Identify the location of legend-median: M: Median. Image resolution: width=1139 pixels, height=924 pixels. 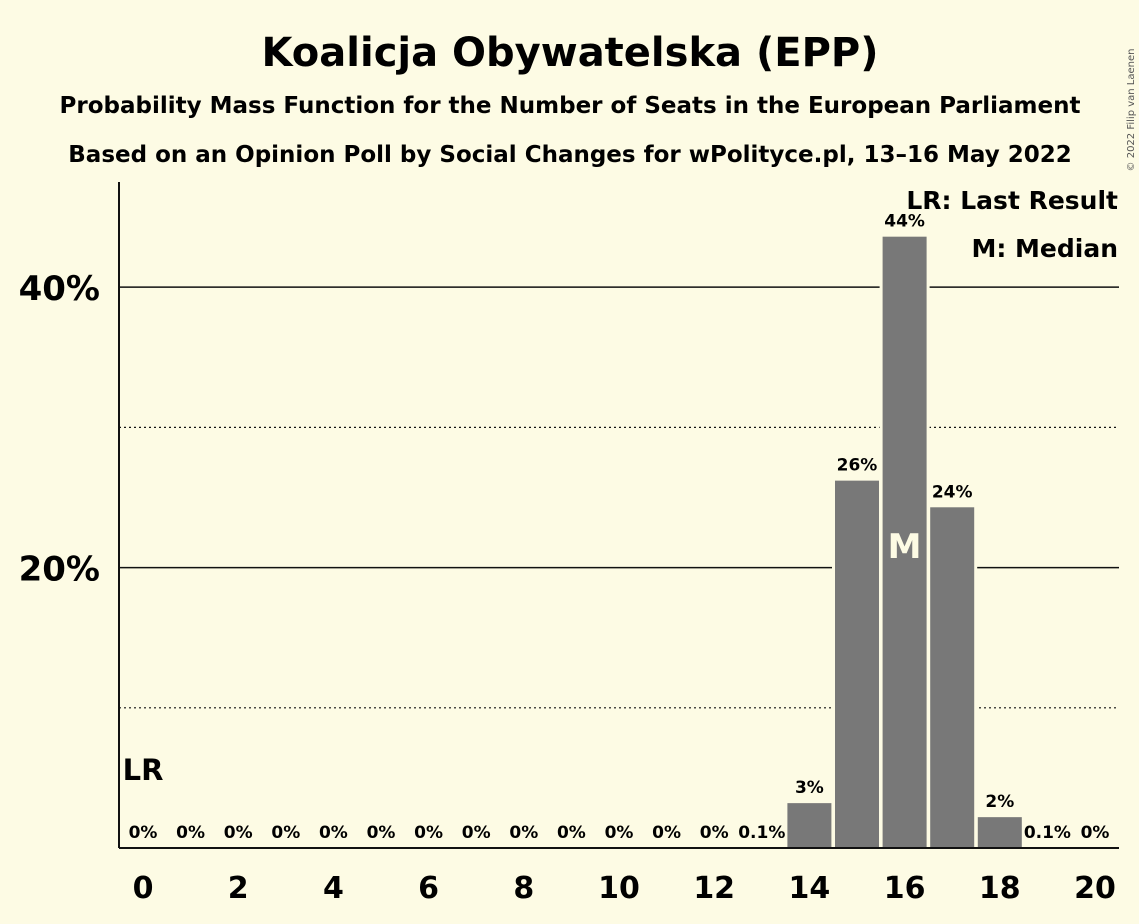
(1044, 248).